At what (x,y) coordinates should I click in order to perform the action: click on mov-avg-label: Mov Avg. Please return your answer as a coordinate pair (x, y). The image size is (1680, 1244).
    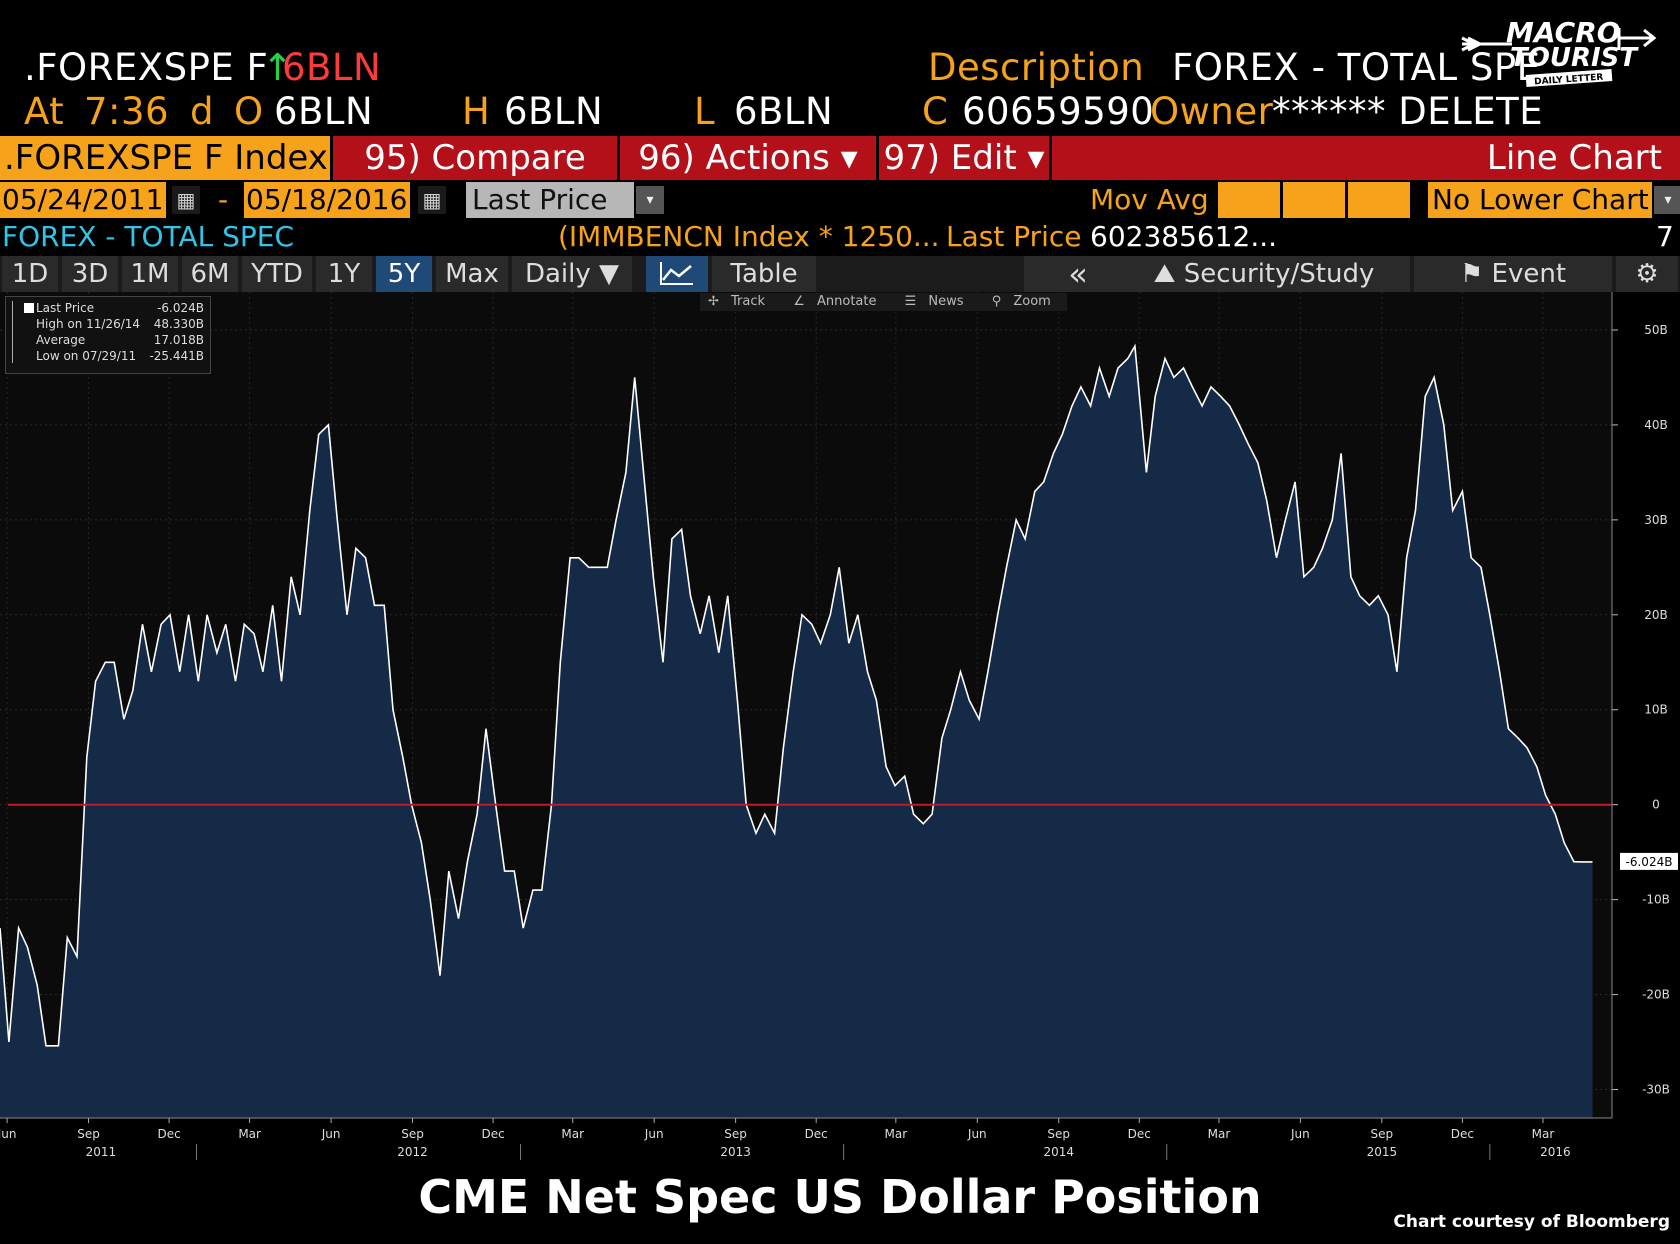
    Looking at the image, I should click on (1149, 199).